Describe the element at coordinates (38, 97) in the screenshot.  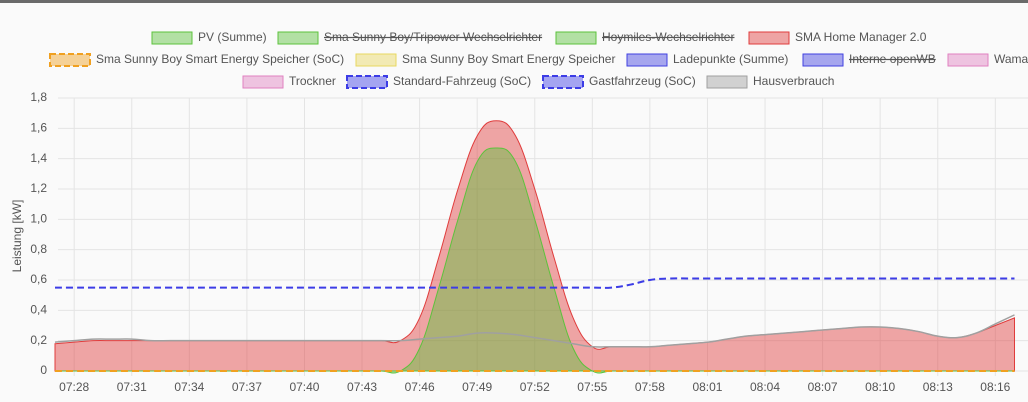
I see `y-tick-label: 1,8` at that location.